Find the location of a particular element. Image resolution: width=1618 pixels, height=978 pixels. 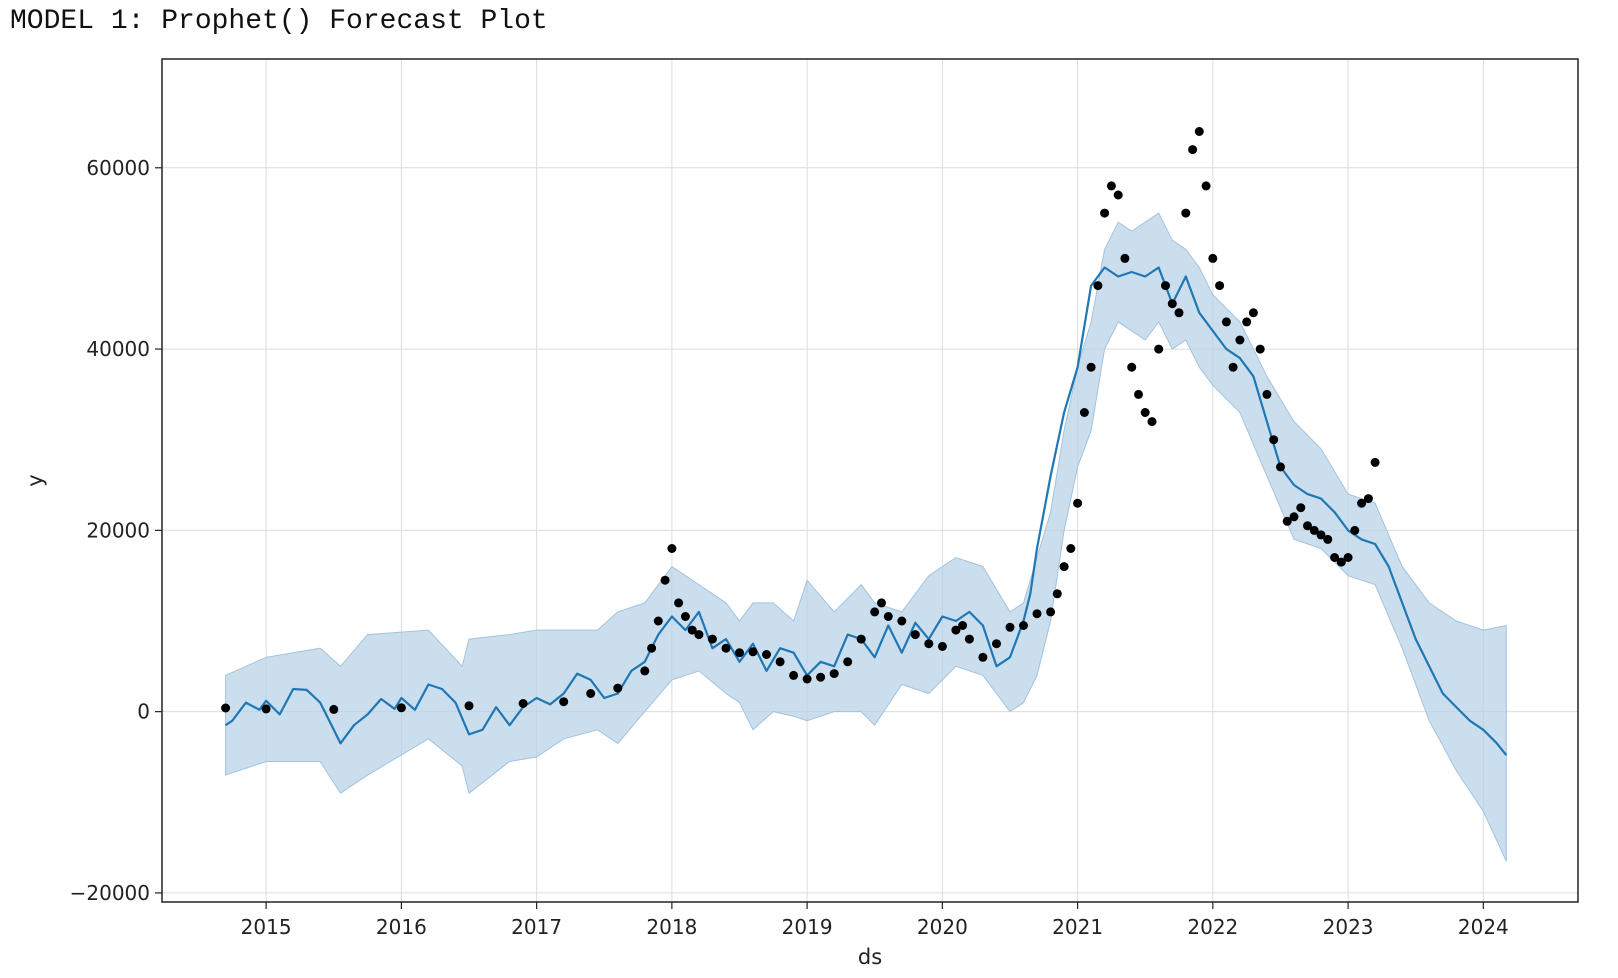

figure-caption: MODEL 1: Prophet() Forecast Plot is located at coordinates (279, 21).